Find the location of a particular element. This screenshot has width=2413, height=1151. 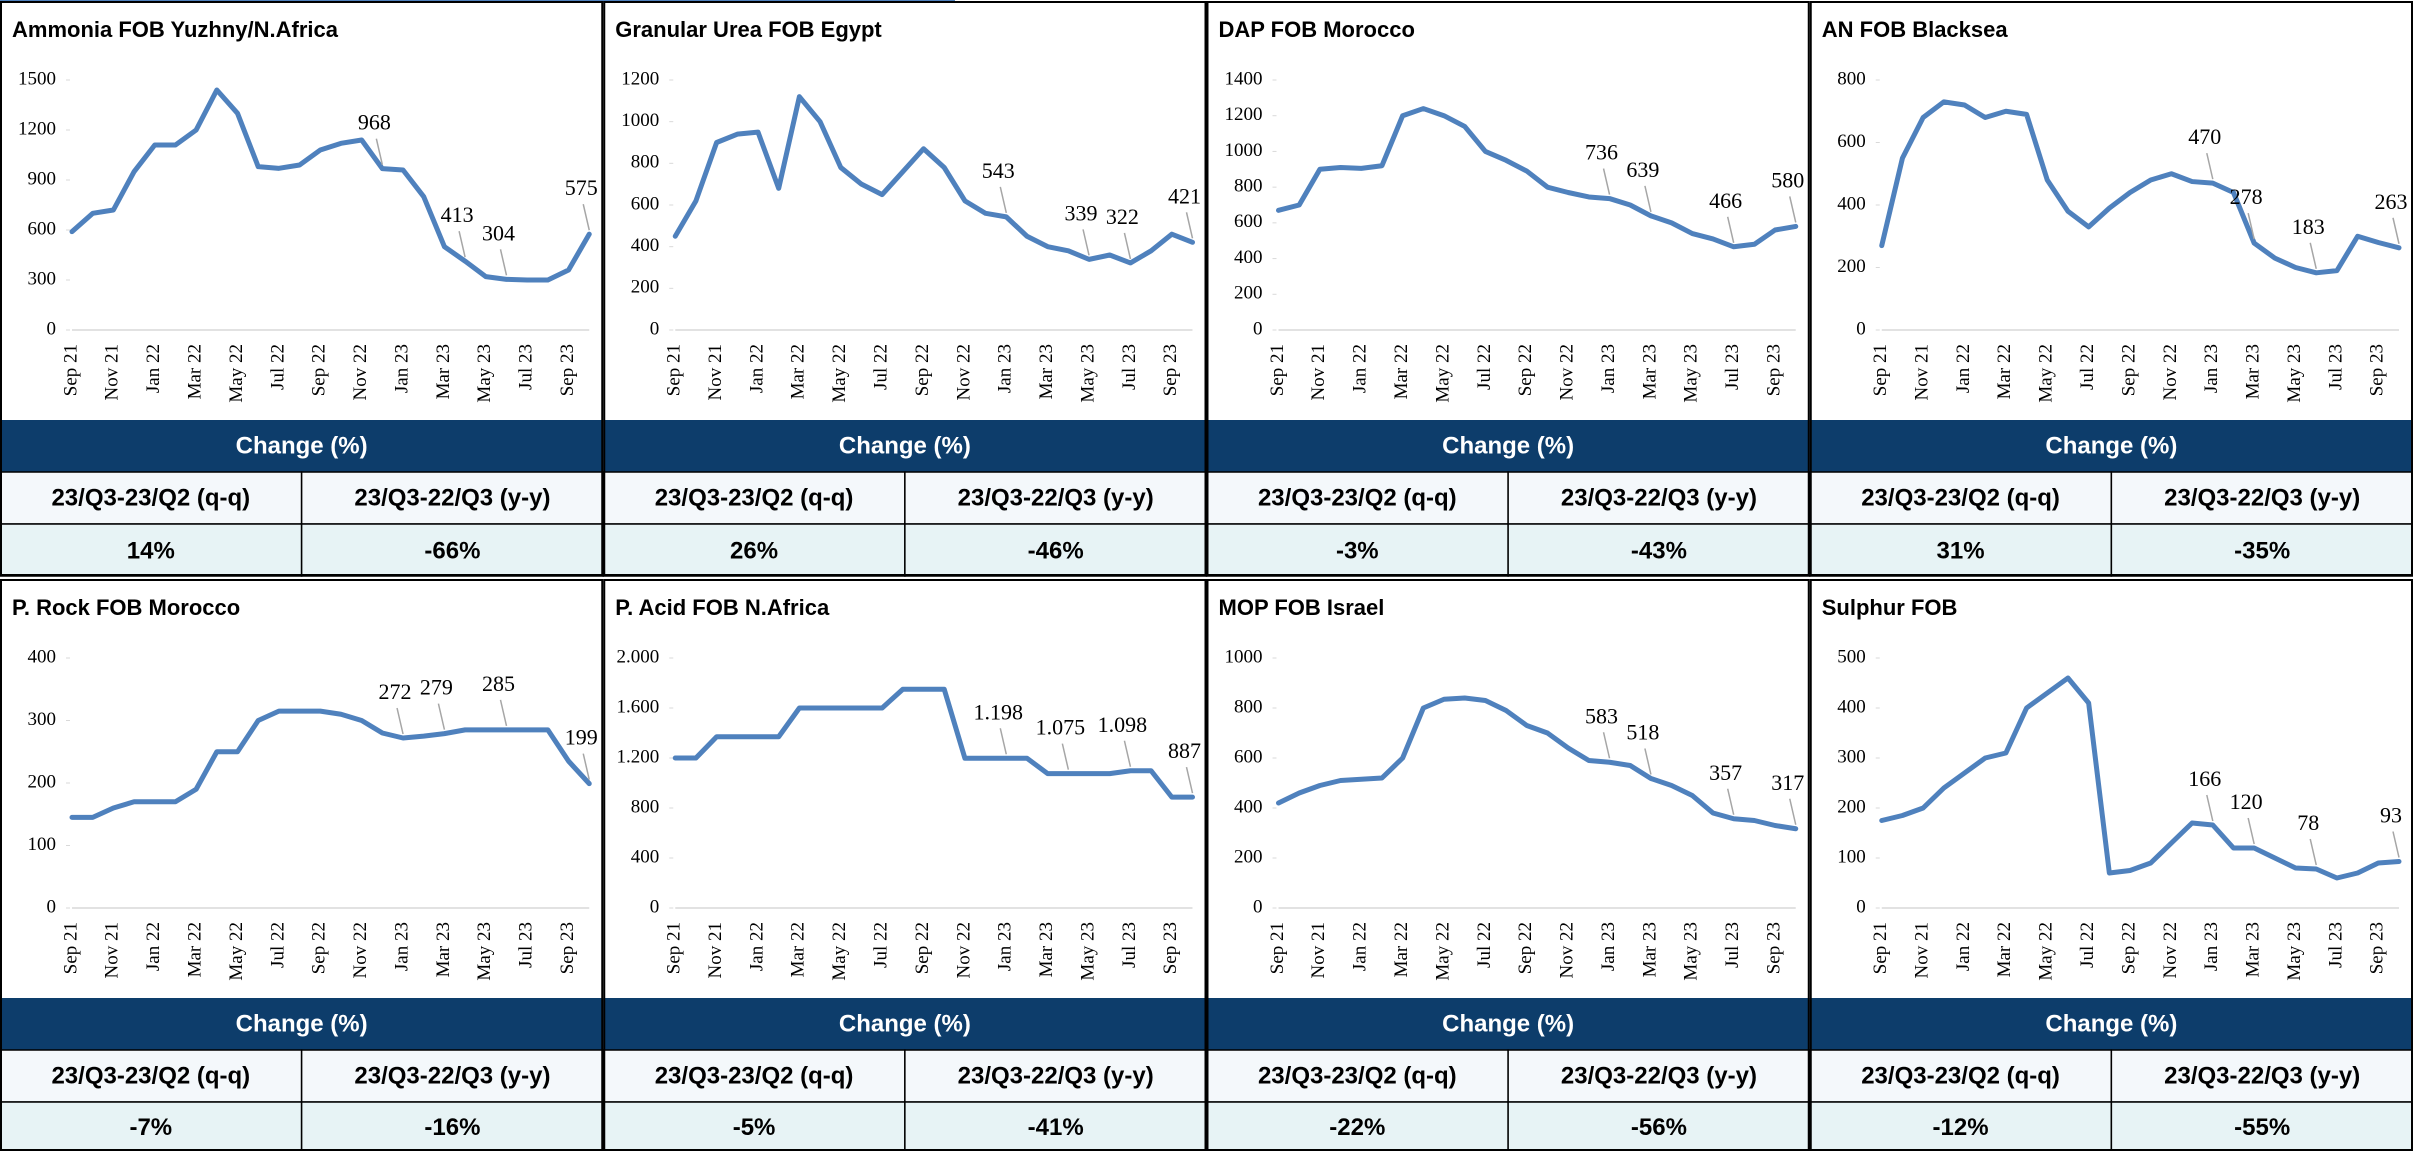

data-label: 317 is located at coordinates (1787, 782).